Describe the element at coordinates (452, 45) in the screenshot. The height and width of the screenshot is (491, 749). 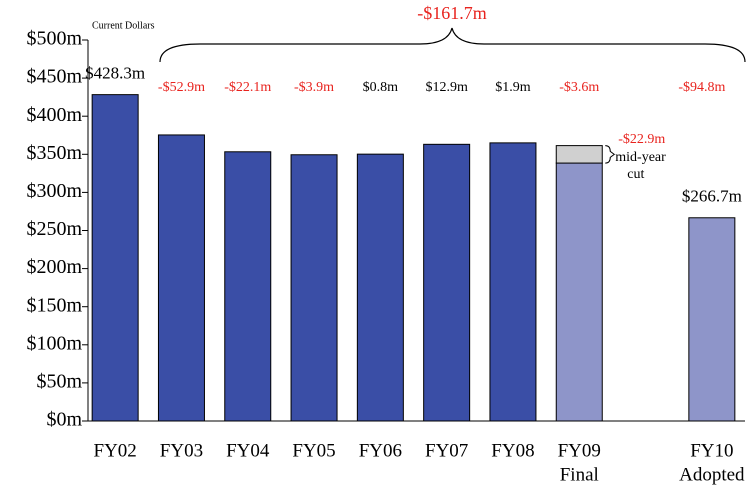
I see `total-brace` at that location.